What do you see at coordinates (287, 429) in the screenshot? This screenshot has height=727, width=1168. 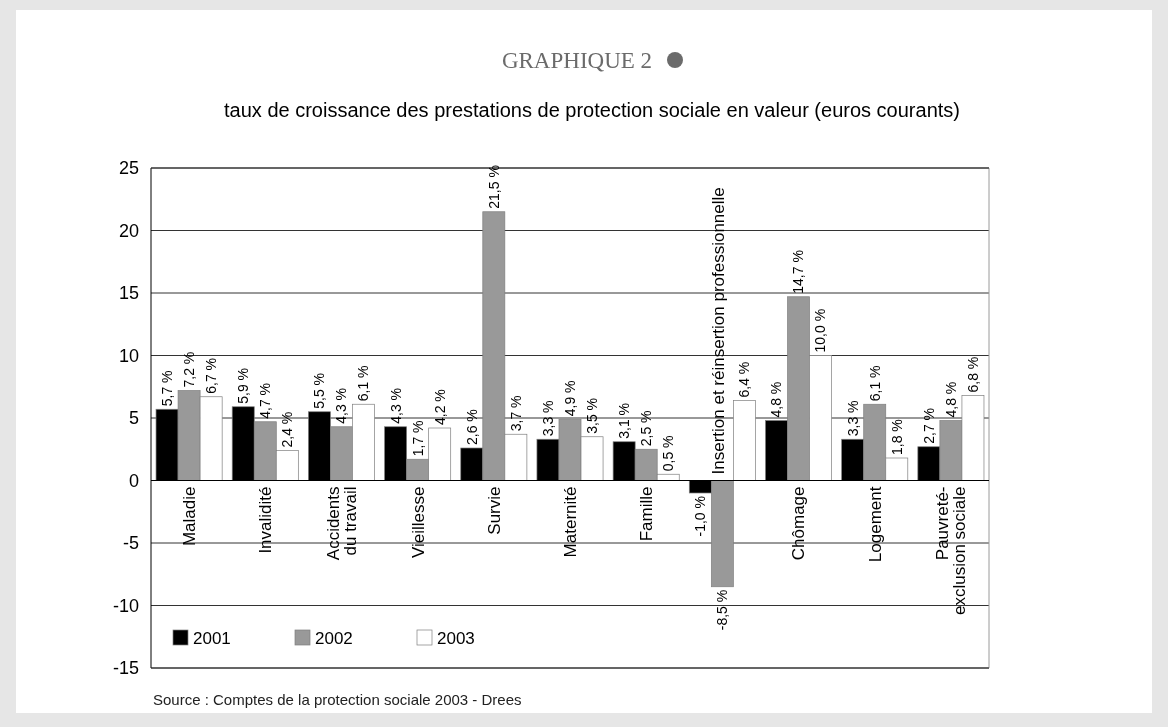 I see `data-label: 2,4 %` at bounding box center [287, 429].